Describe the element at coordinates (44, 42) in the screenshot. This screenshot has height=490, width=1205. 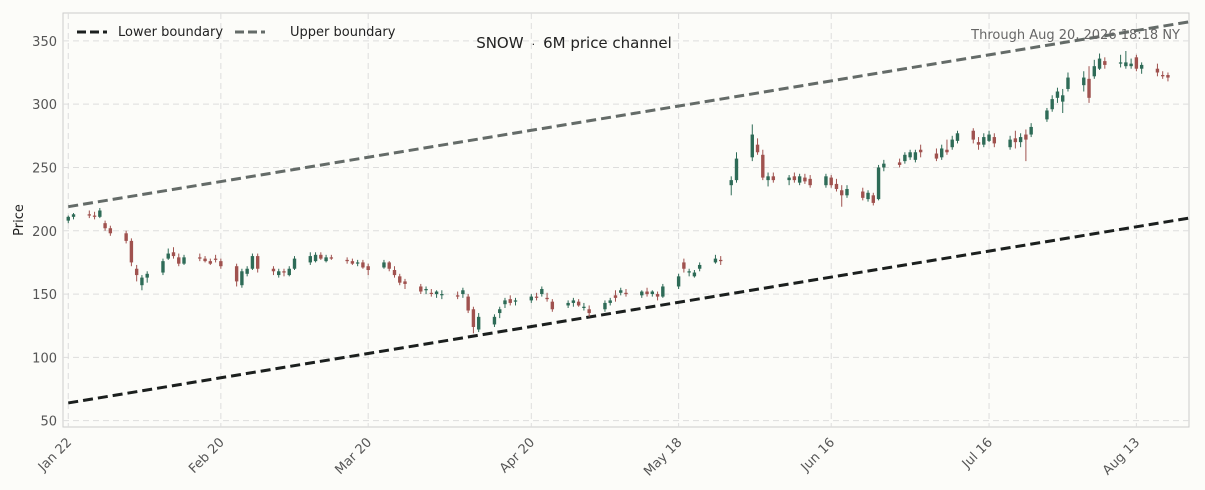
I see `y-tick-label: 350` at that location.